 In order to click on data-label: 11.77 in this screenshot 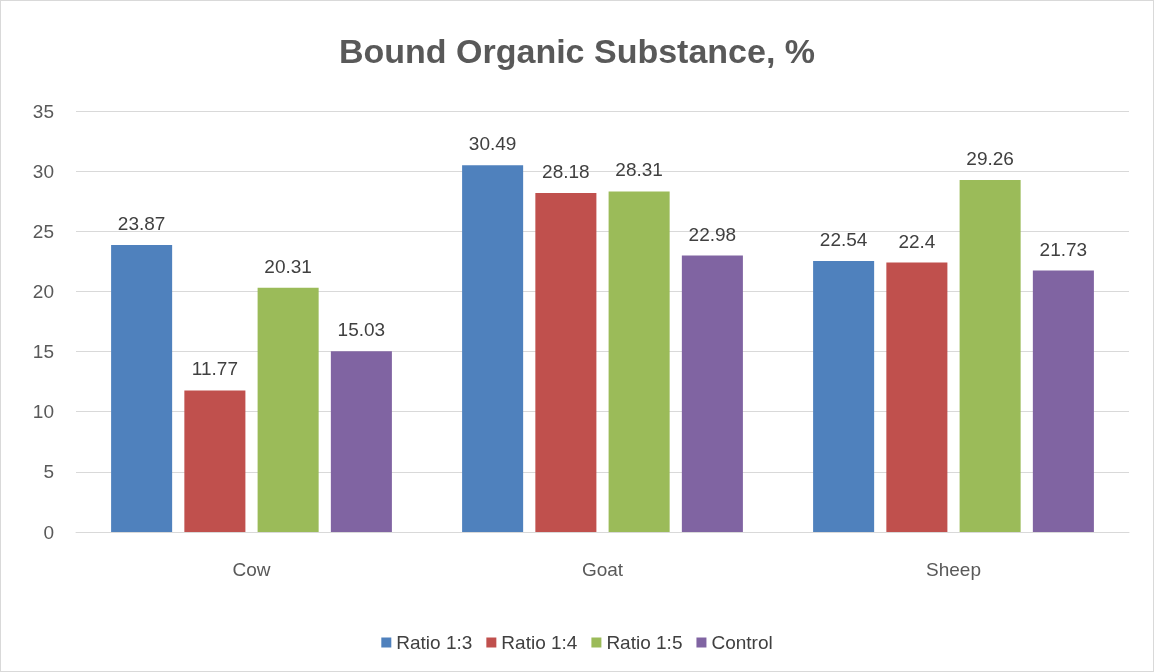, I will do `click(214, 369)`.